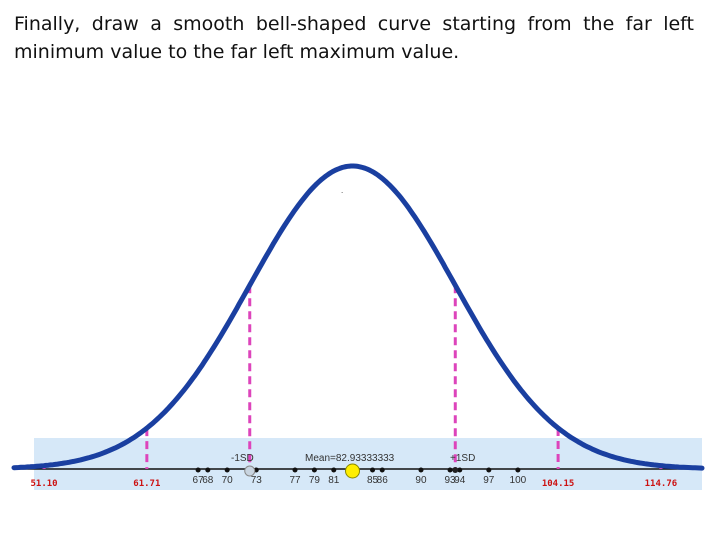 The height and width of the screenshot is (540, 720). I want to click on tick-label: 86, so click(383, 480).